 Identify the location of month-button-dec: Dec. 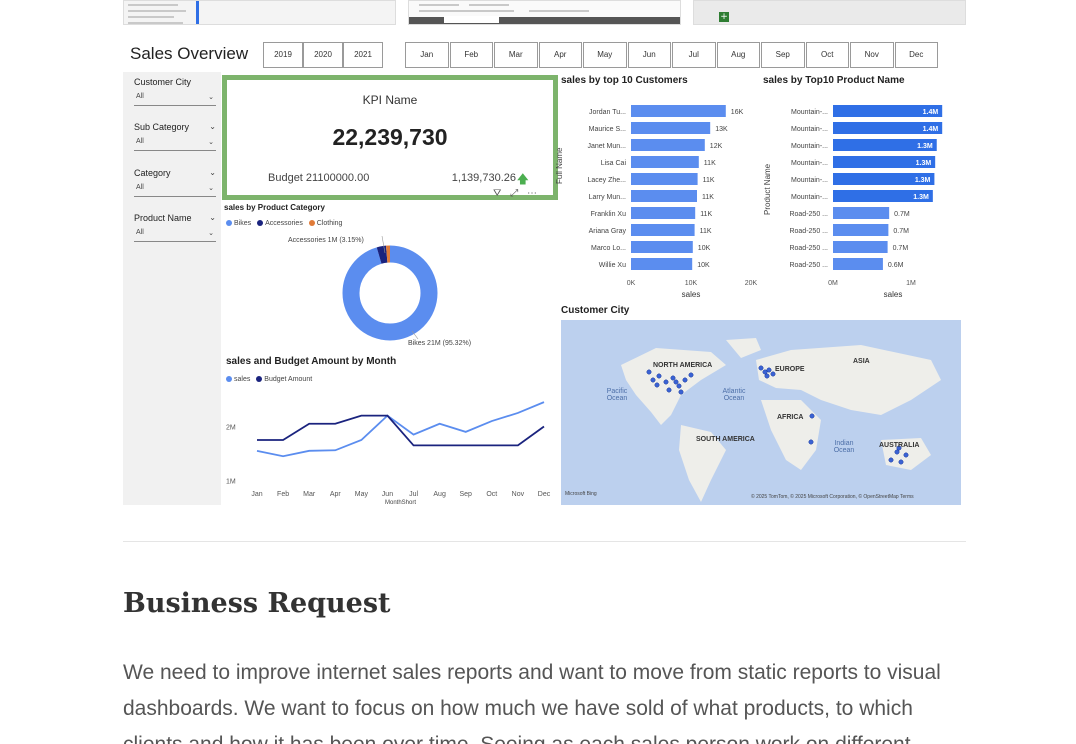
(917, 55).